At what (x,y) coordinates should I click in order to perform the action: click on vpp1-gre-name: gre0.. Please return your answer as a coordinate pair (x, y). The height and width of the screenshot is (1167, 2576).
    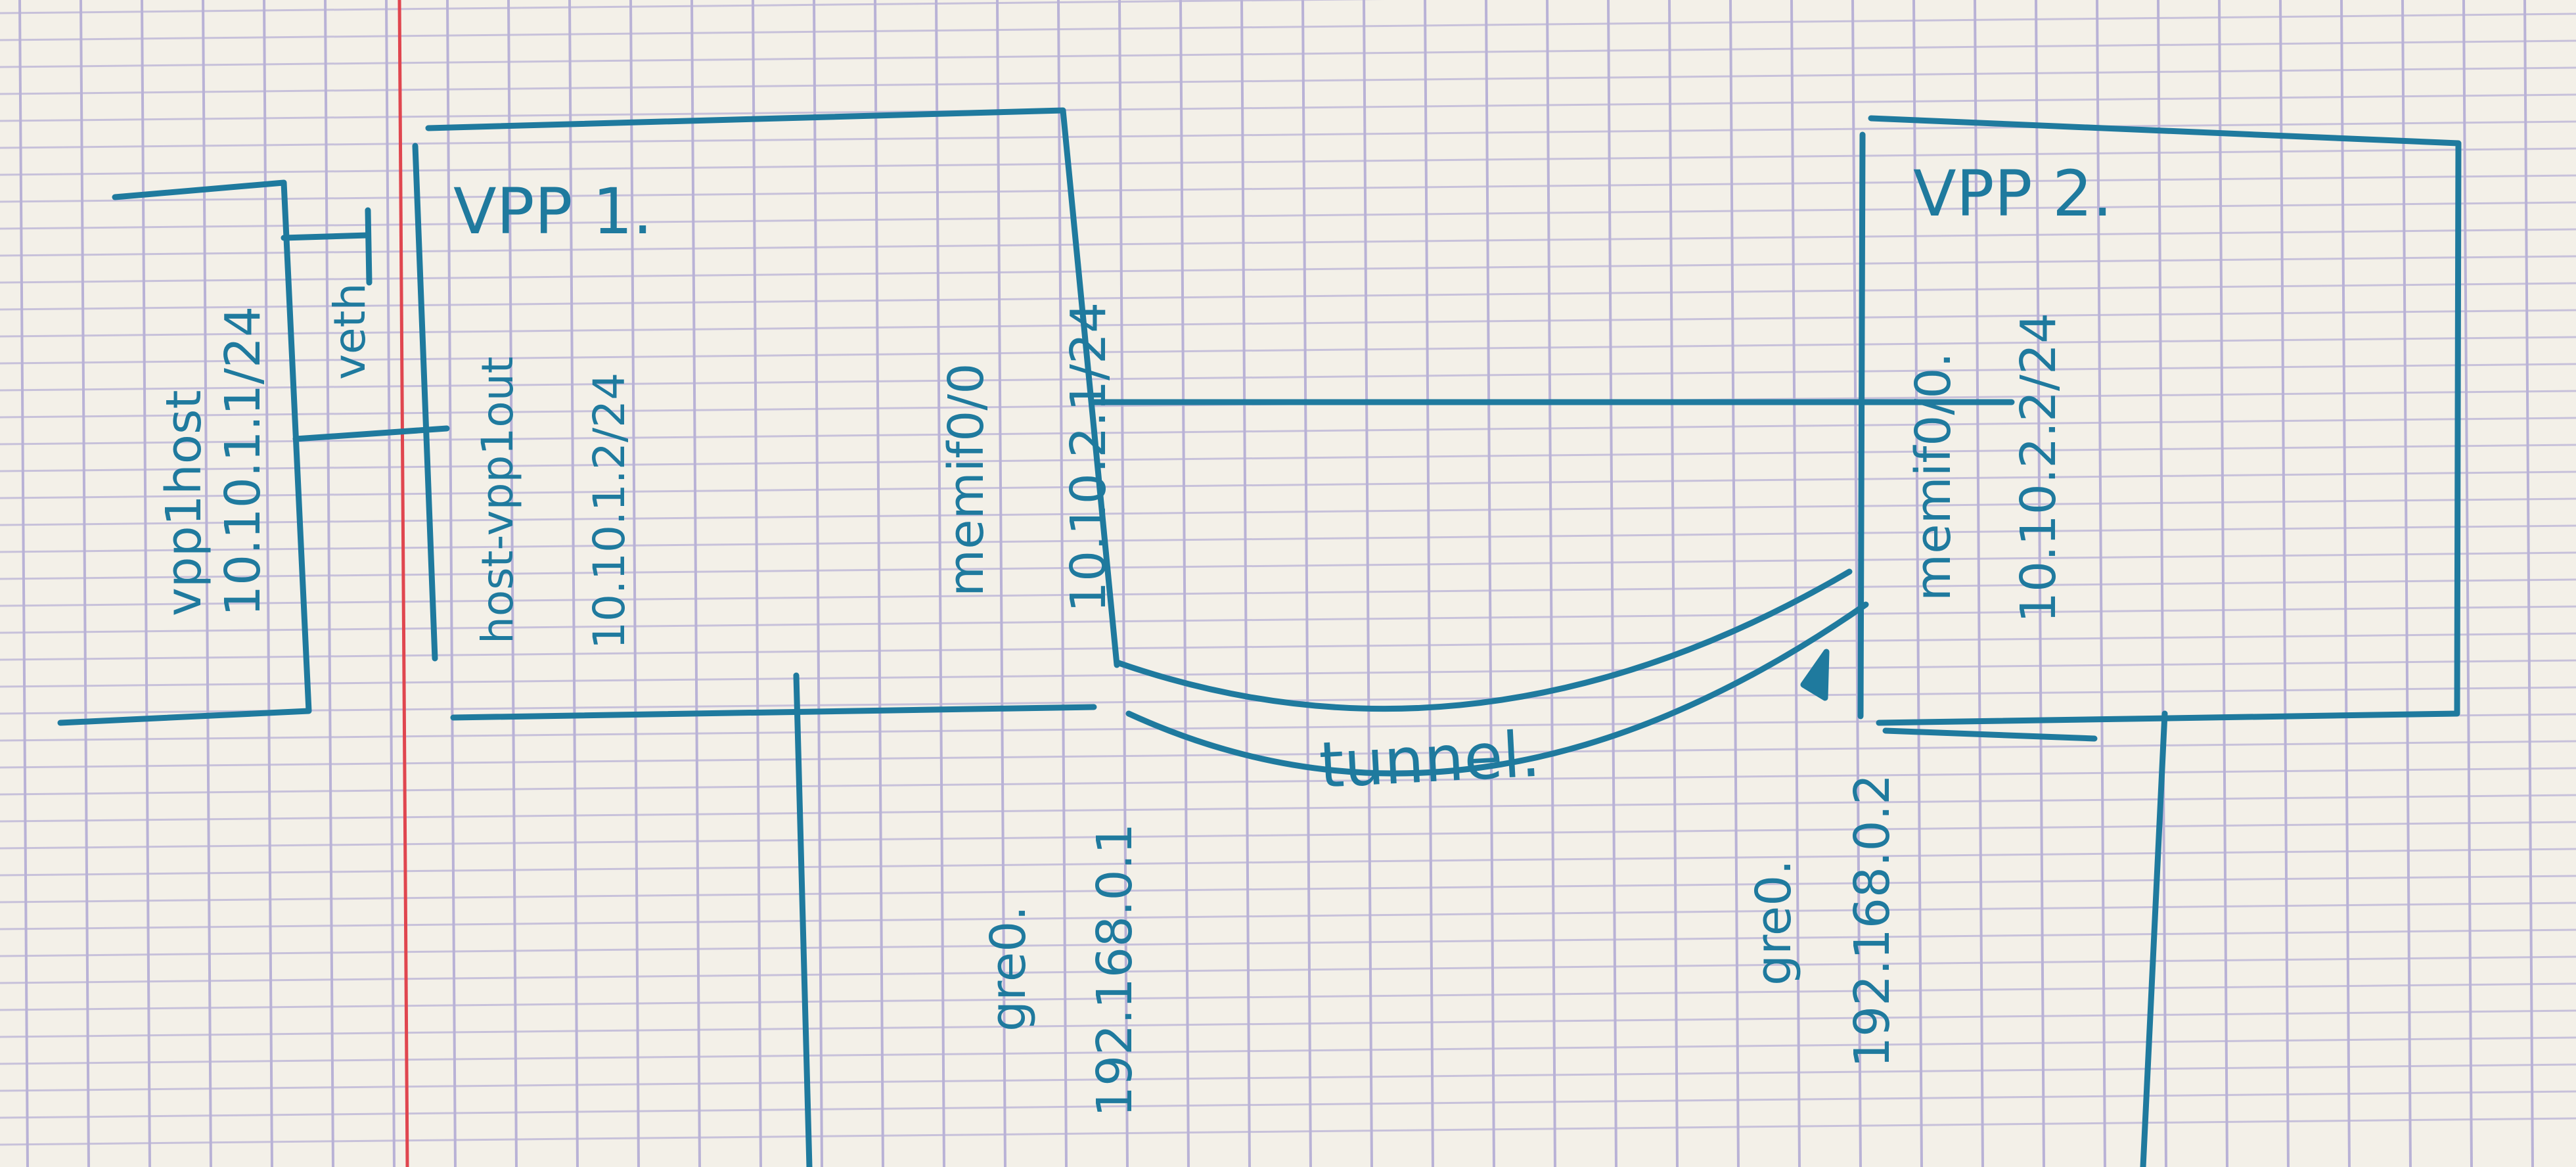
    Looking at the image, I should click on (1008, 968).